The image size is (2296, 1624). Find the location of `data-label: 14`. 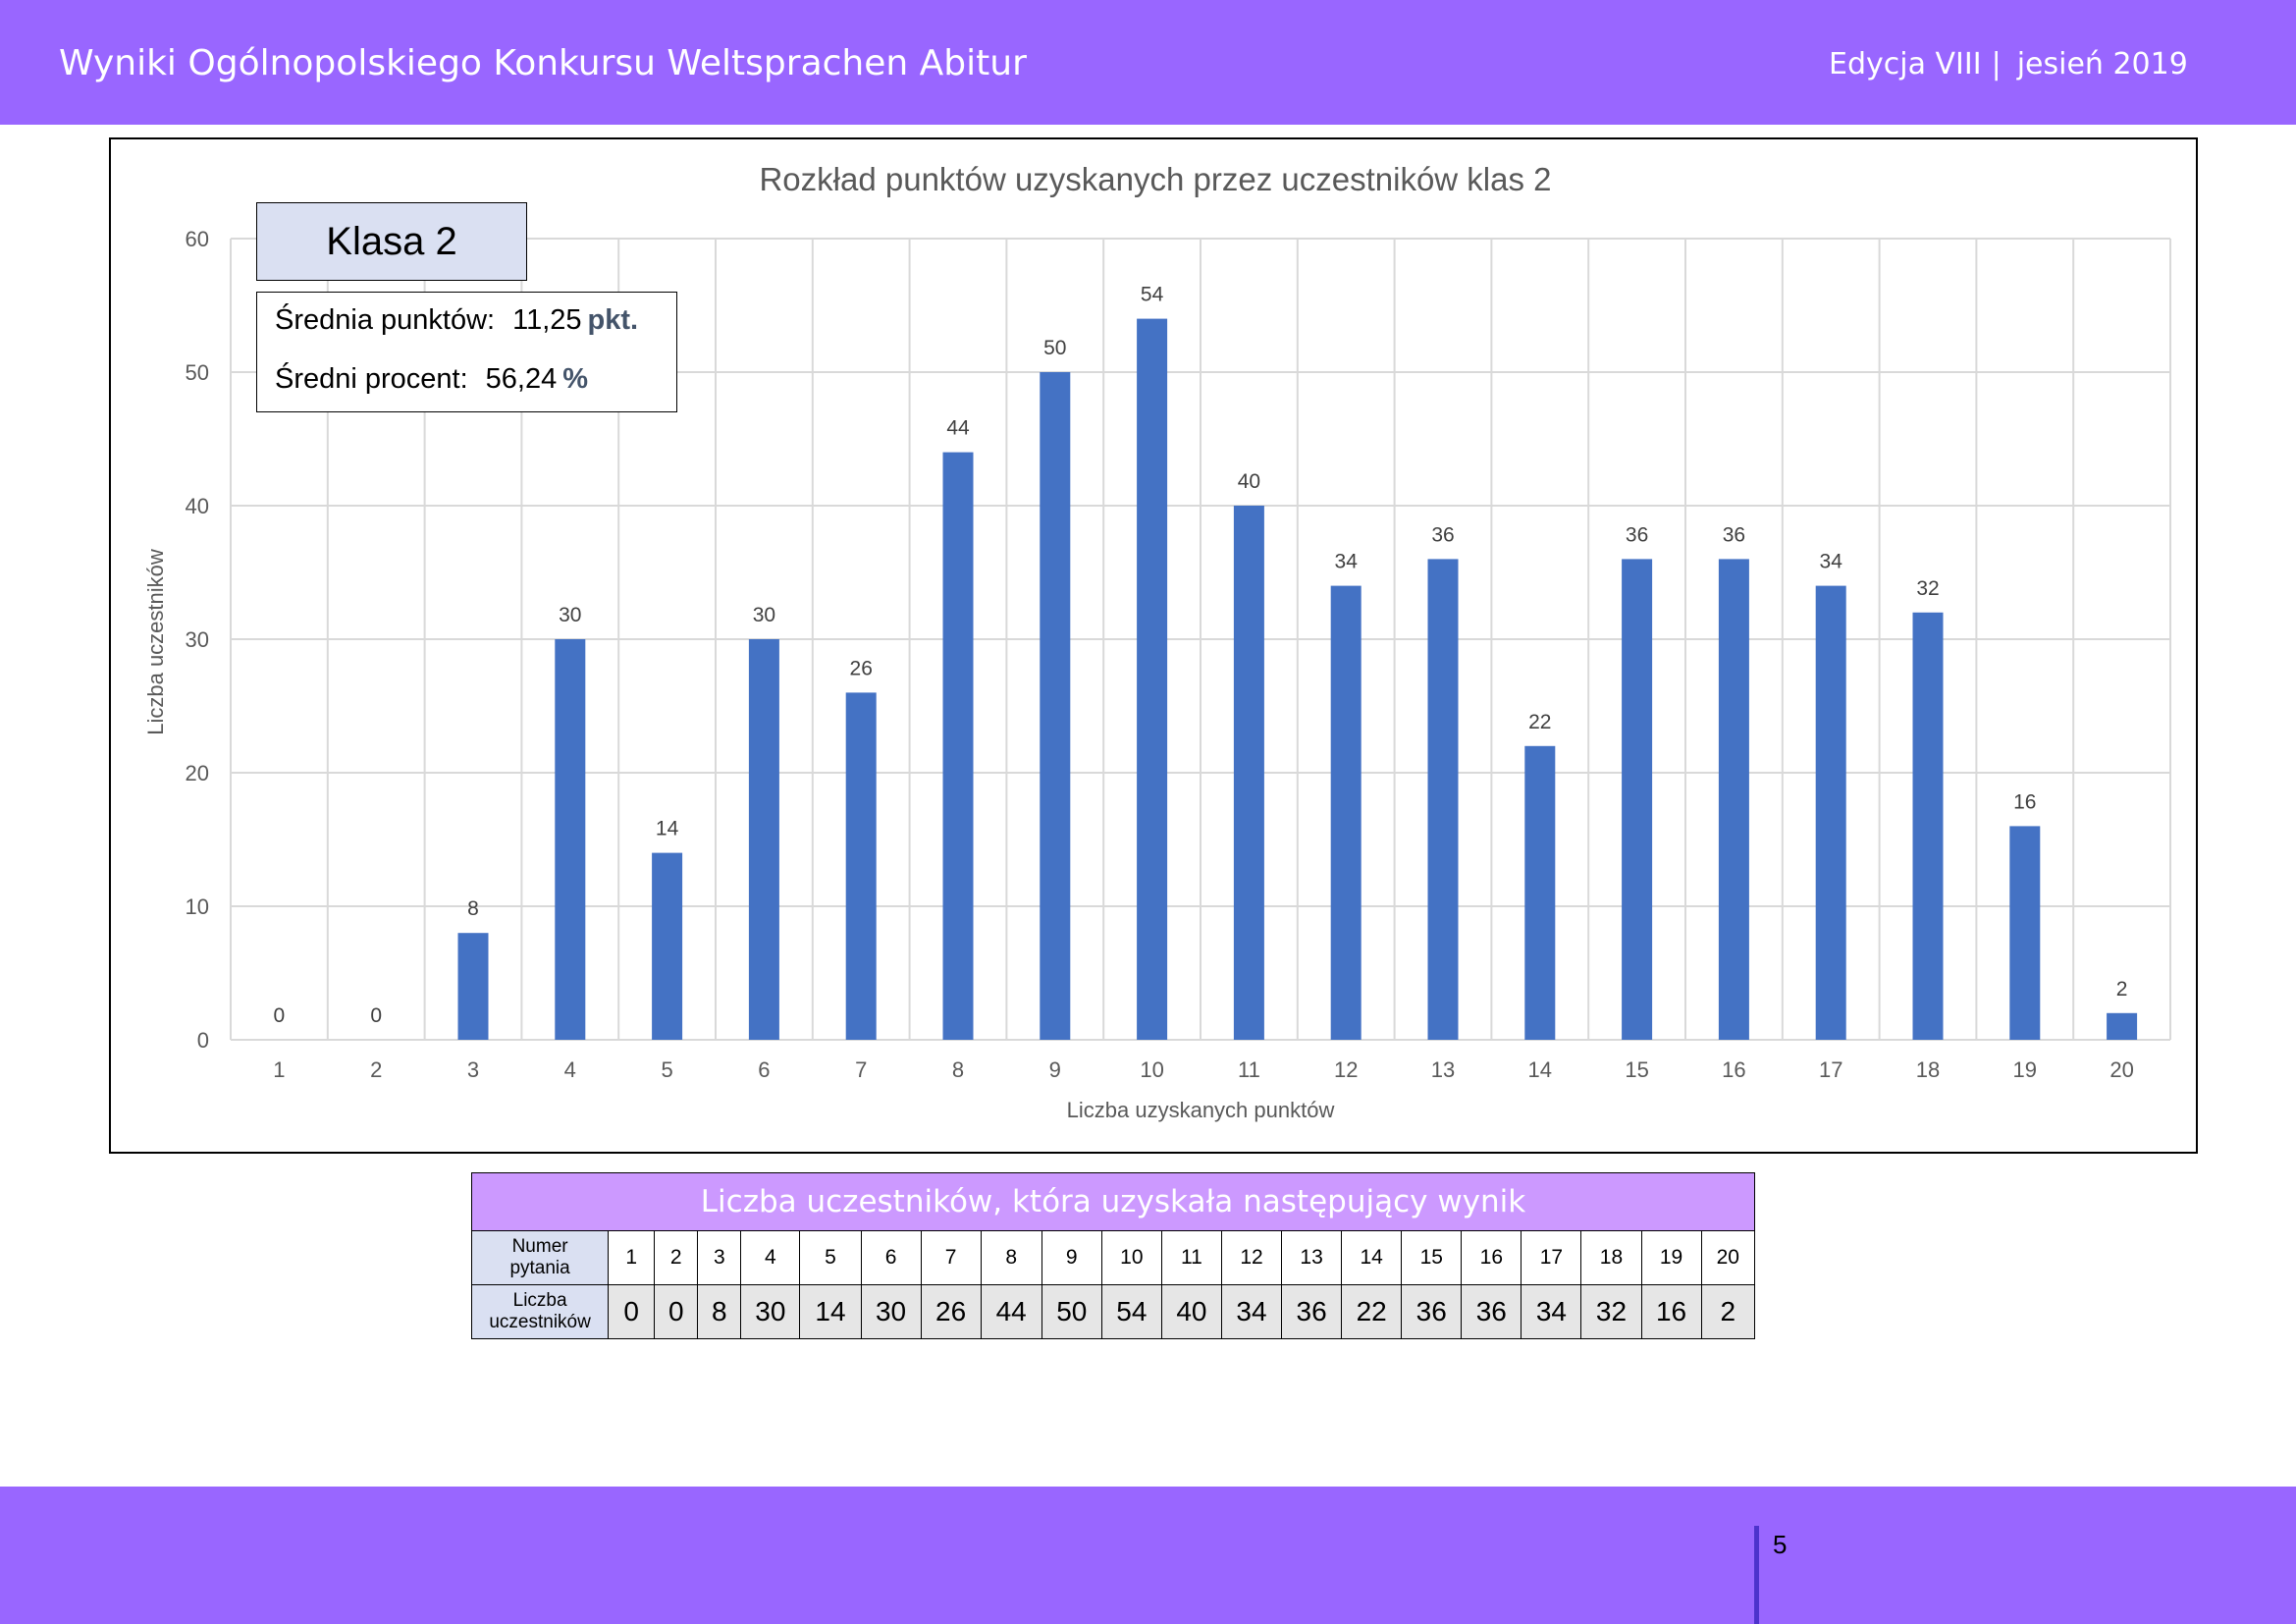

data-label: 14 is located at coordinates (667, 829).